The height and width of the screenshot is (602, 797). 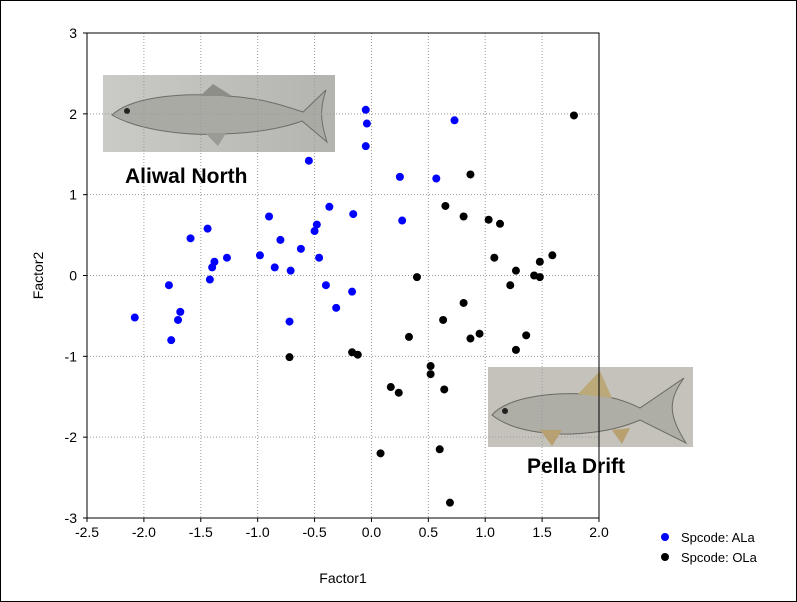 What do you see at coordinates (71, 356) in the screenshot?
I see `y-tick-label: -1` at bounding box center [71, 356].